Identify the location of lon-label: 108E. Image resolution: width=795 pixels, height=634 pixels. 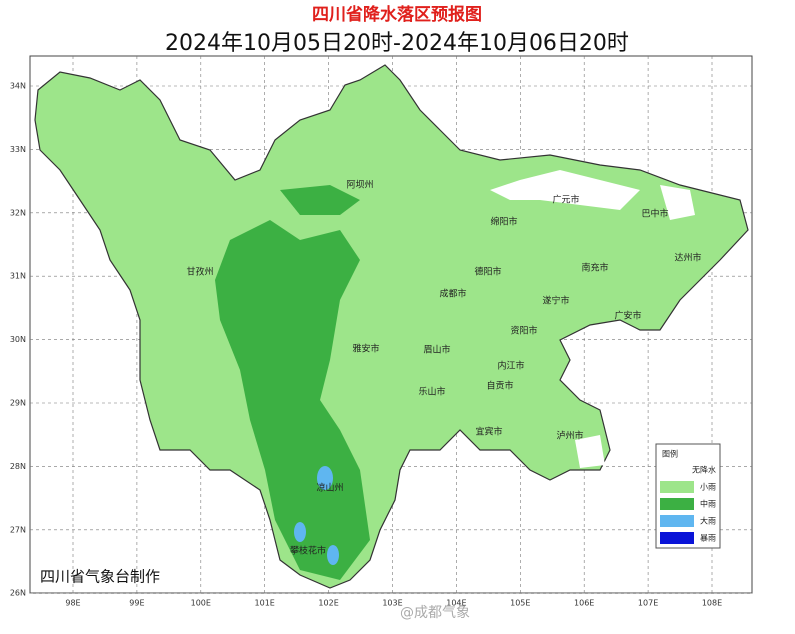
(712, 603).